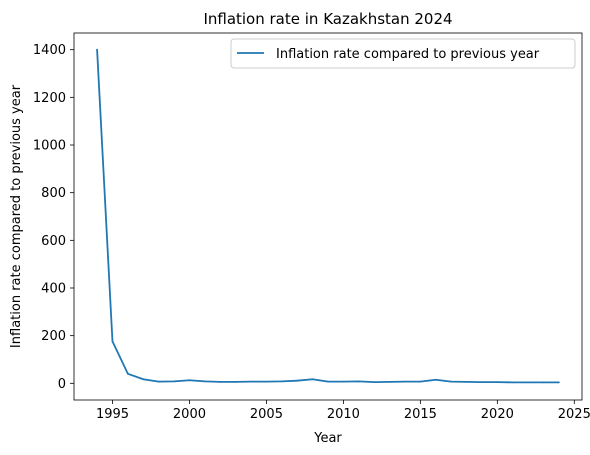  Describe the element at coordinates (189, 414) in the screenshot. I see `x-tick-label: 2000` at that location.